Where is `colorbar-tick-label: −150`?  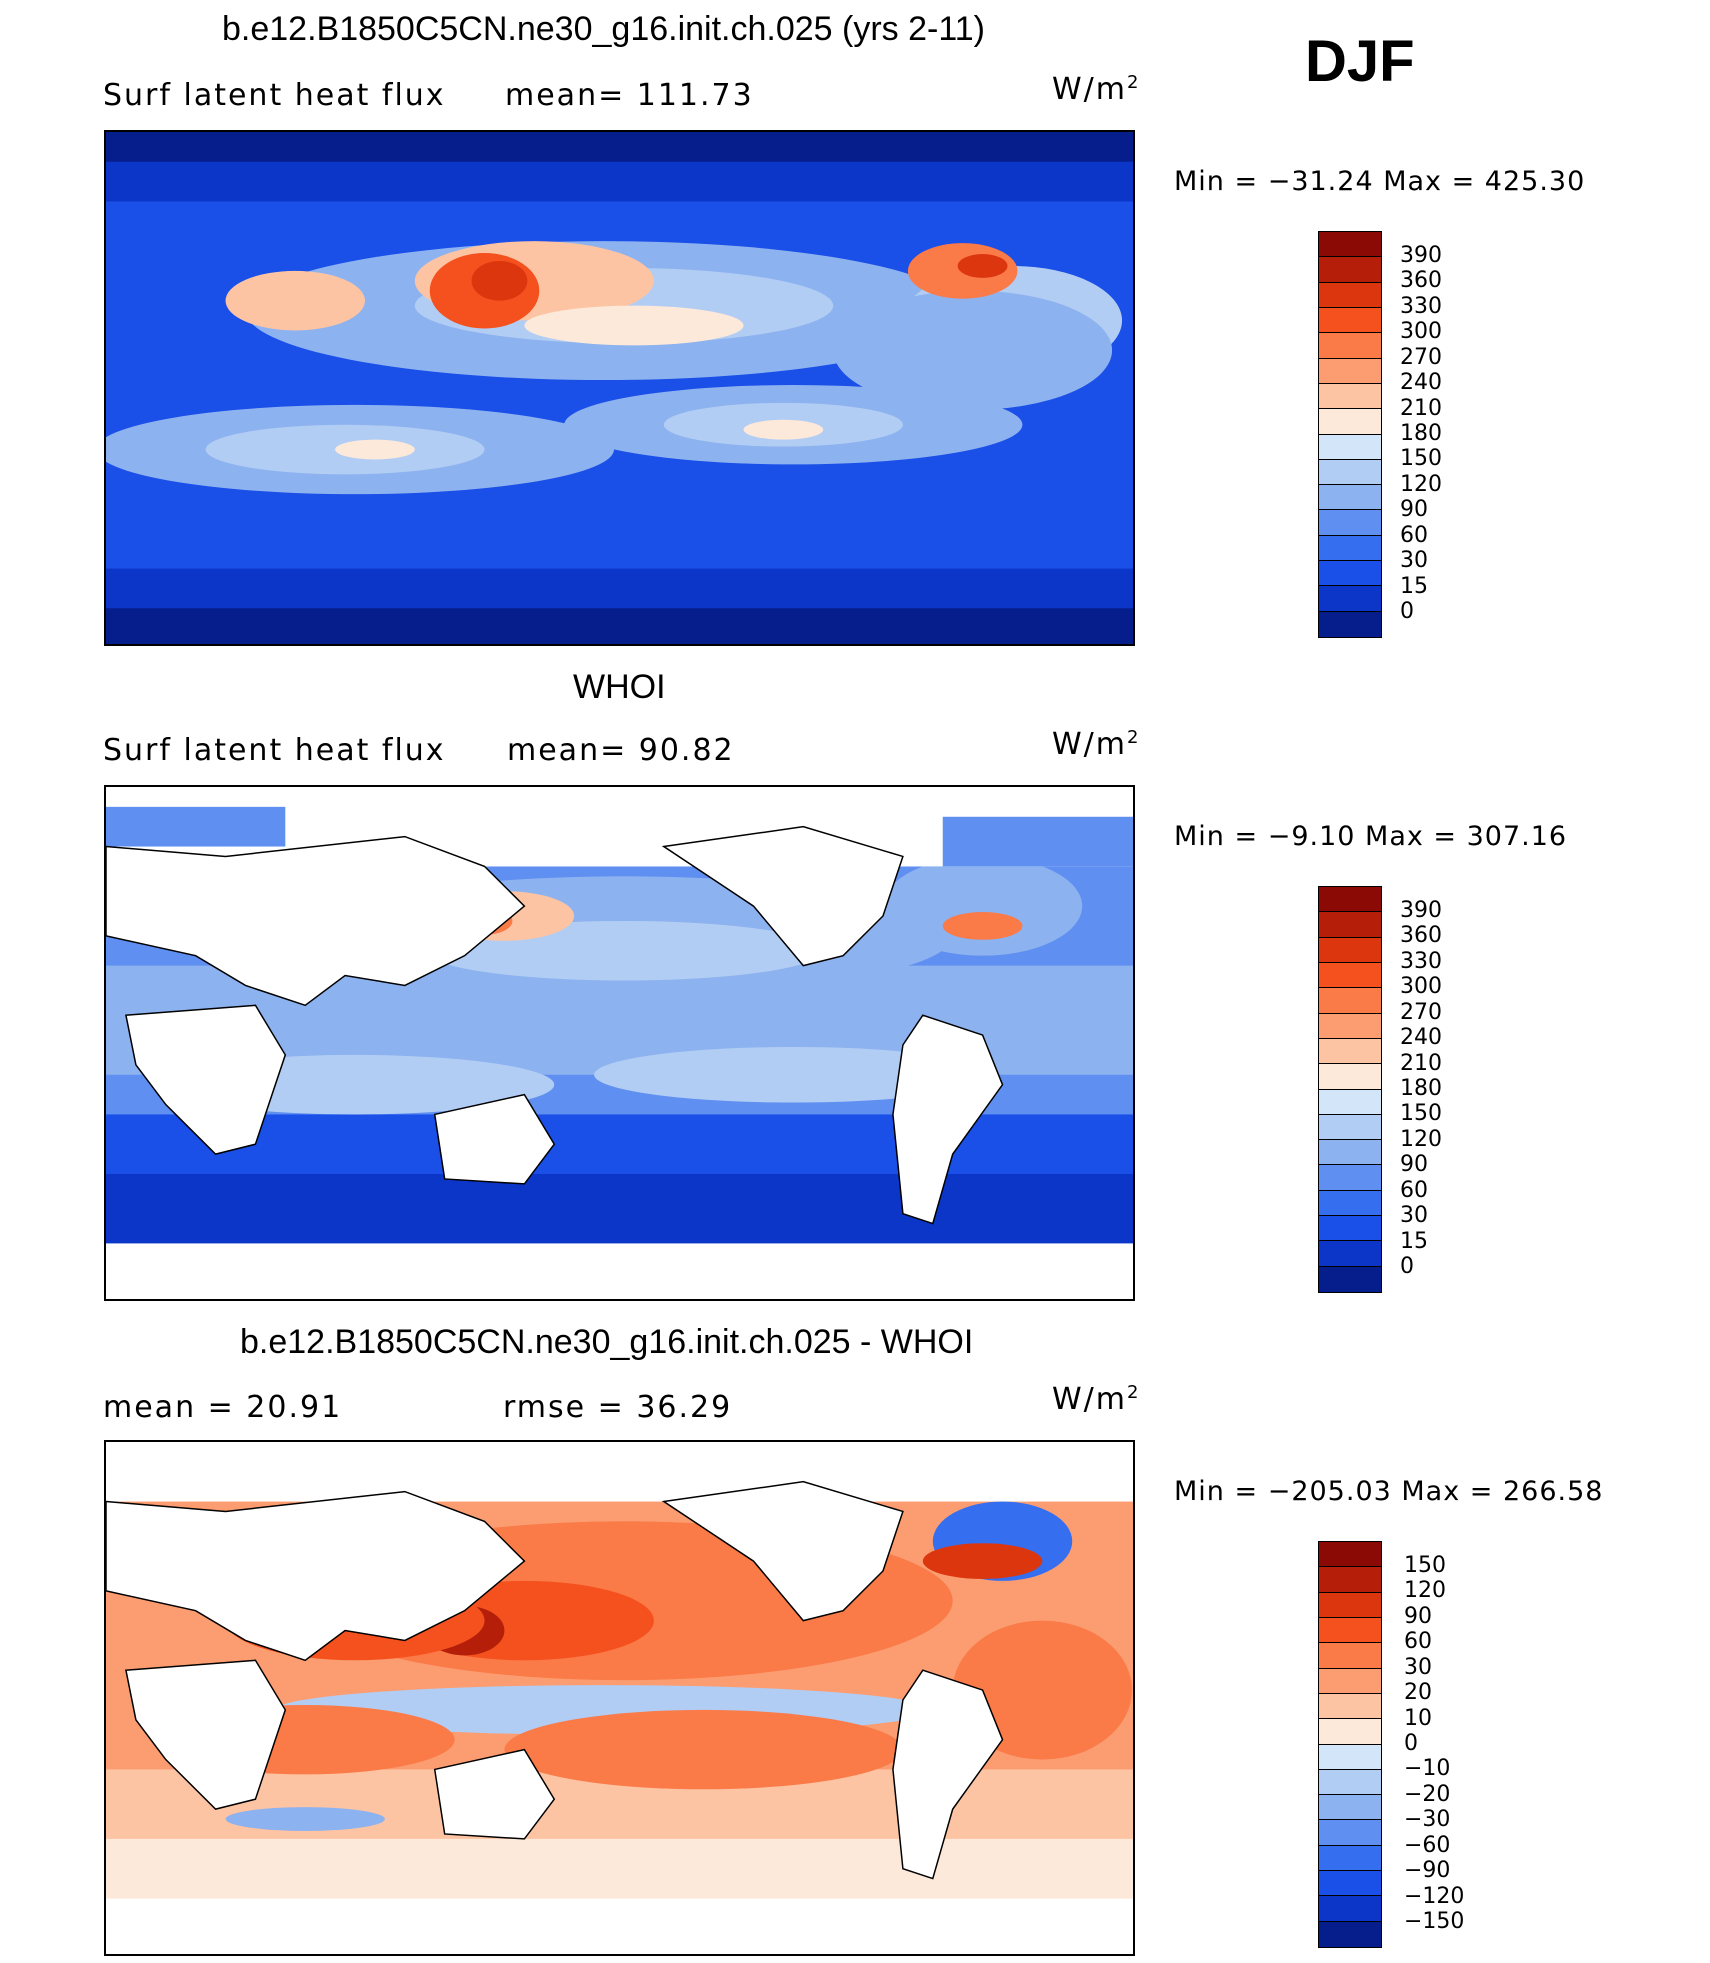
colorbar-tick-label: −150 is located at coordinates (1434, 1921).